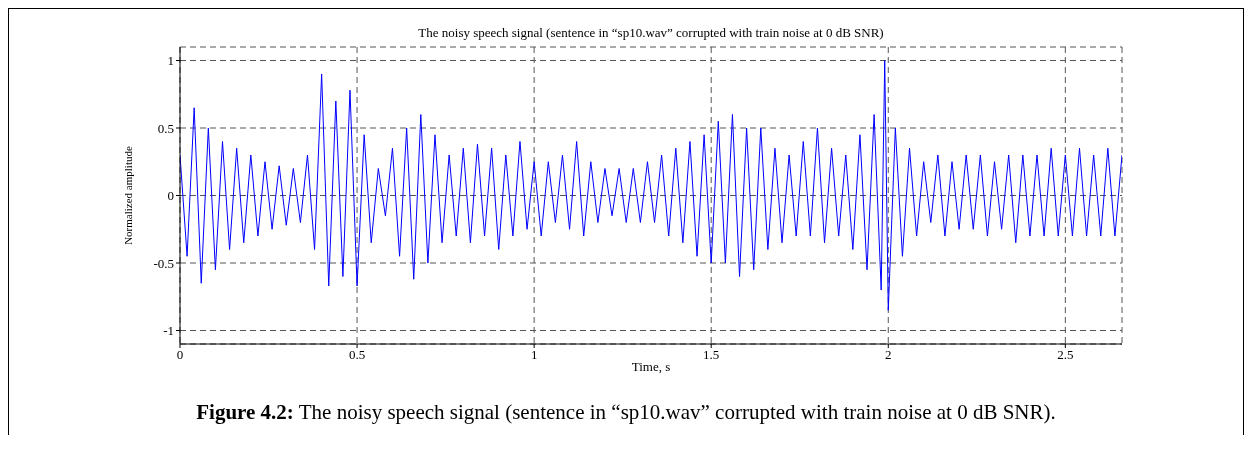 This screenshot has height=475, width=1250. I want to click on x-tick-label: 0.5, so click(357, 355).